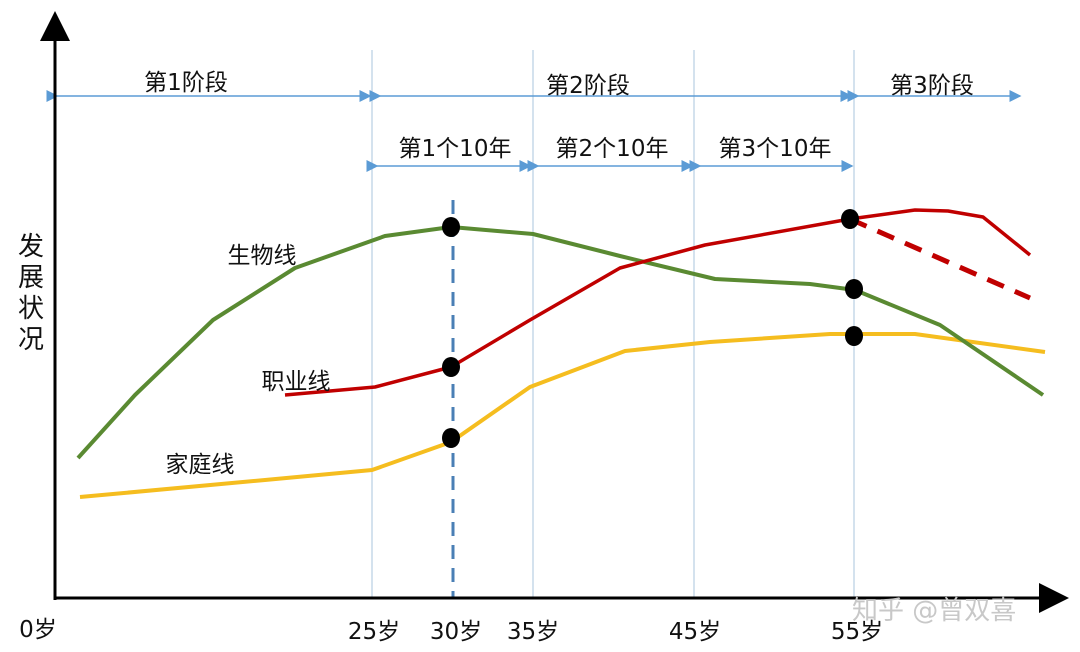 The height and width of the screenshot is (652, 1080). Describe the element at coordinates (857, 632) in the screenshot. I see `x-tick-55: 55岁` at that location.